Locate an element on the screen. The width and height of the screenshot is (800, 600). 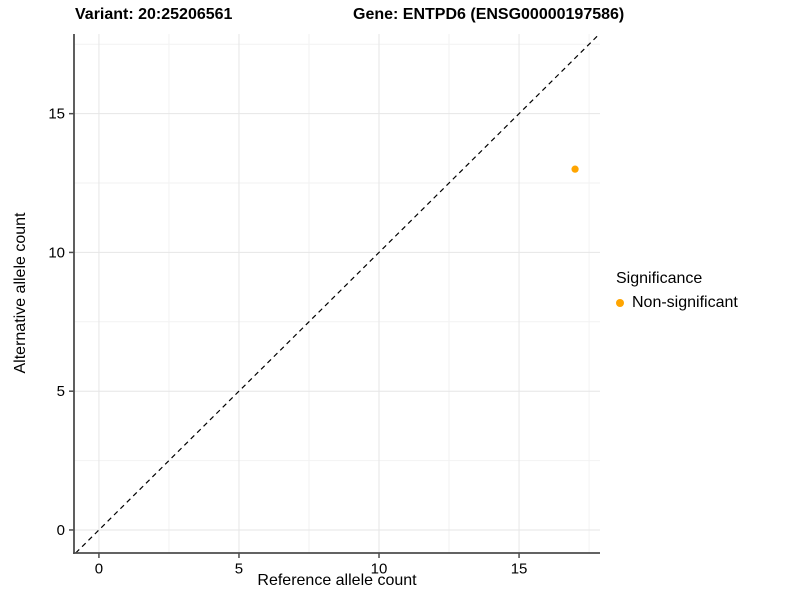
x-tick-label: 0 is located at coordinates (99, 568).